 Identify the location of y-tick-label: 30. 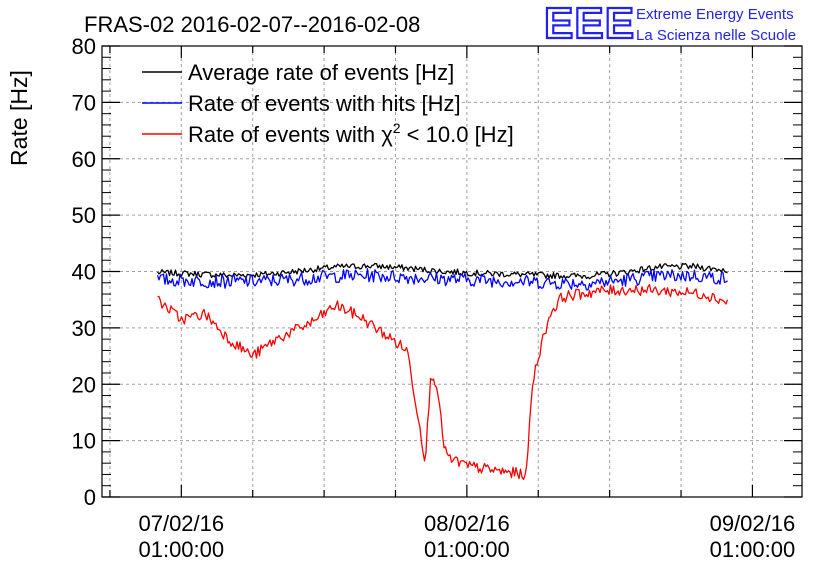
(84, 328).